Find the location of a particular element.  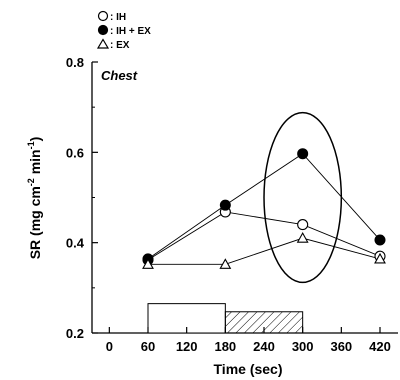

x-tick-label: 360 is located at coordinates (341, 346).